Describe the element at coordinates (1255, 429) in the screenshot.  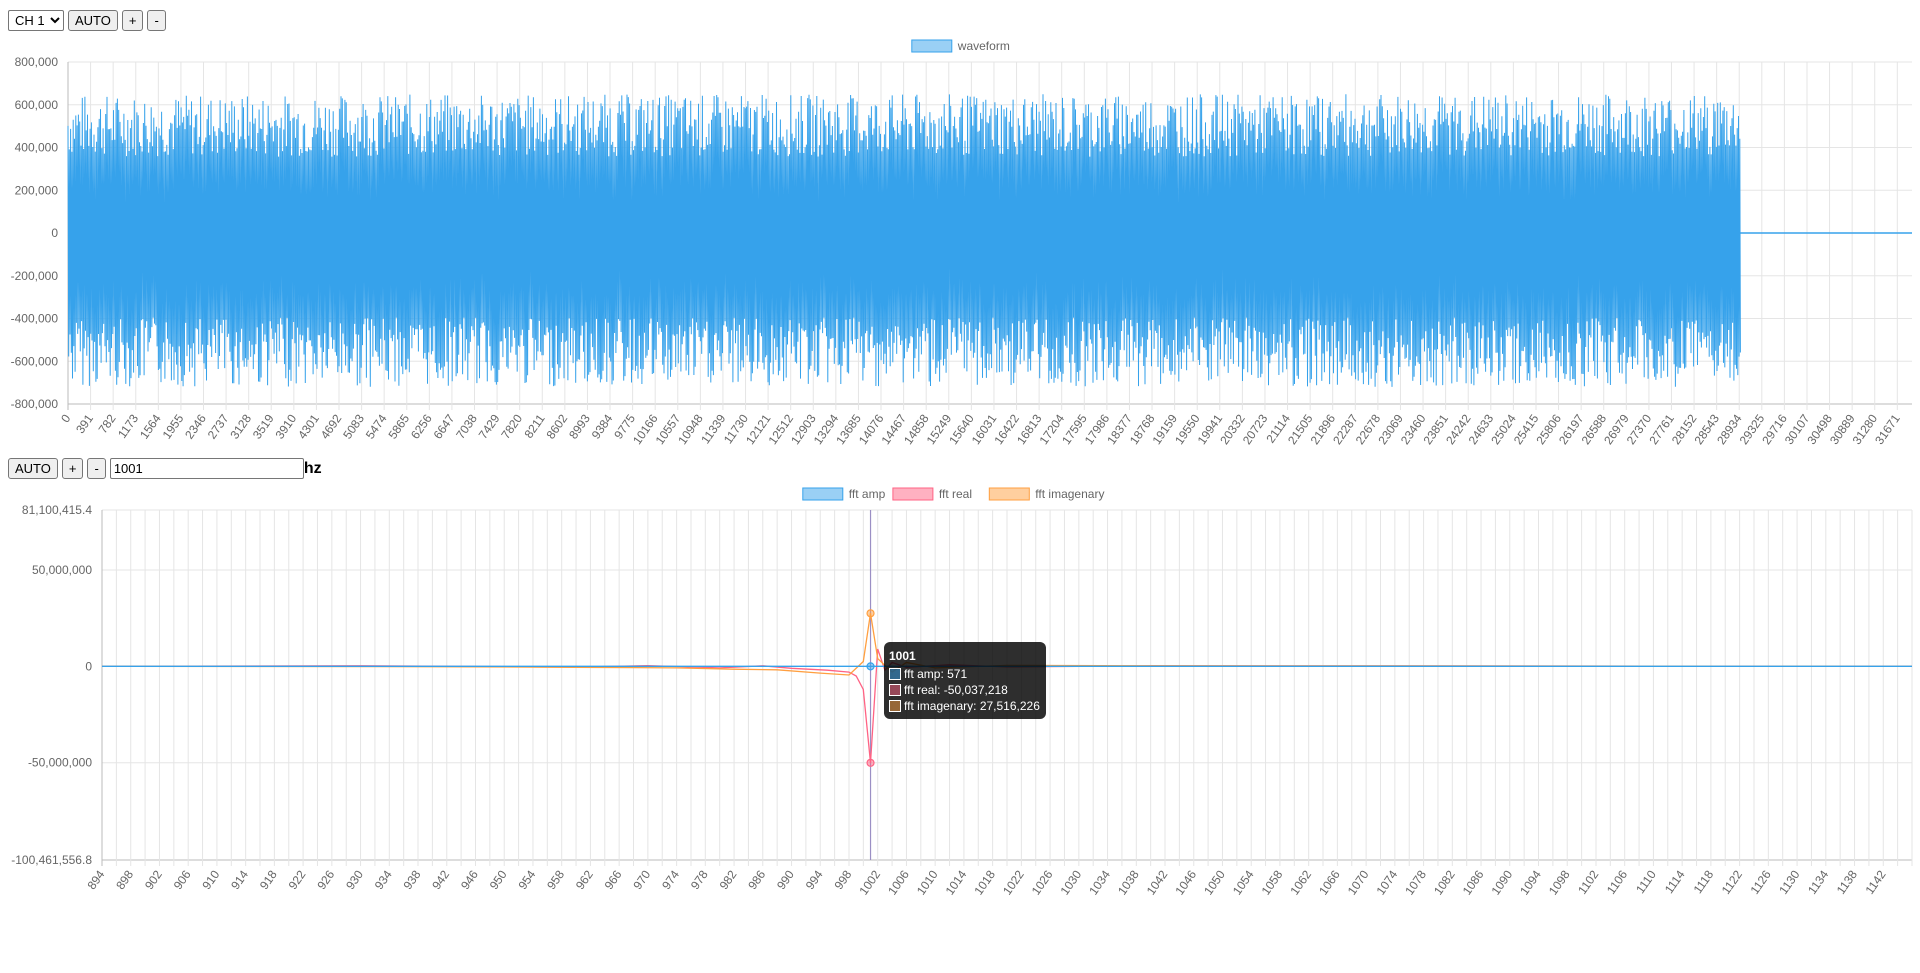
I see `x-tick-label: 20723` at that location.